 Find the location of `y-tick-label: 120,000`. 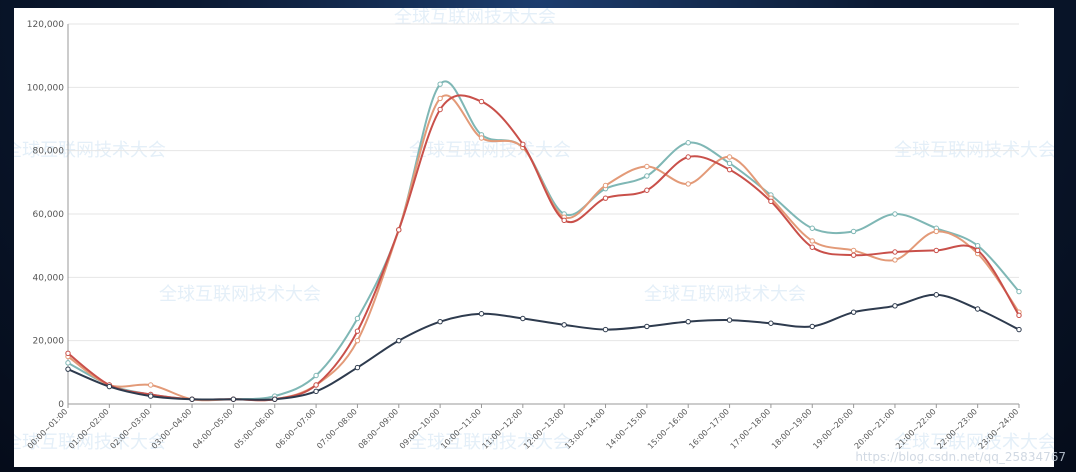

y-tick-label: 120,000 is located at coordinates (45, 25).